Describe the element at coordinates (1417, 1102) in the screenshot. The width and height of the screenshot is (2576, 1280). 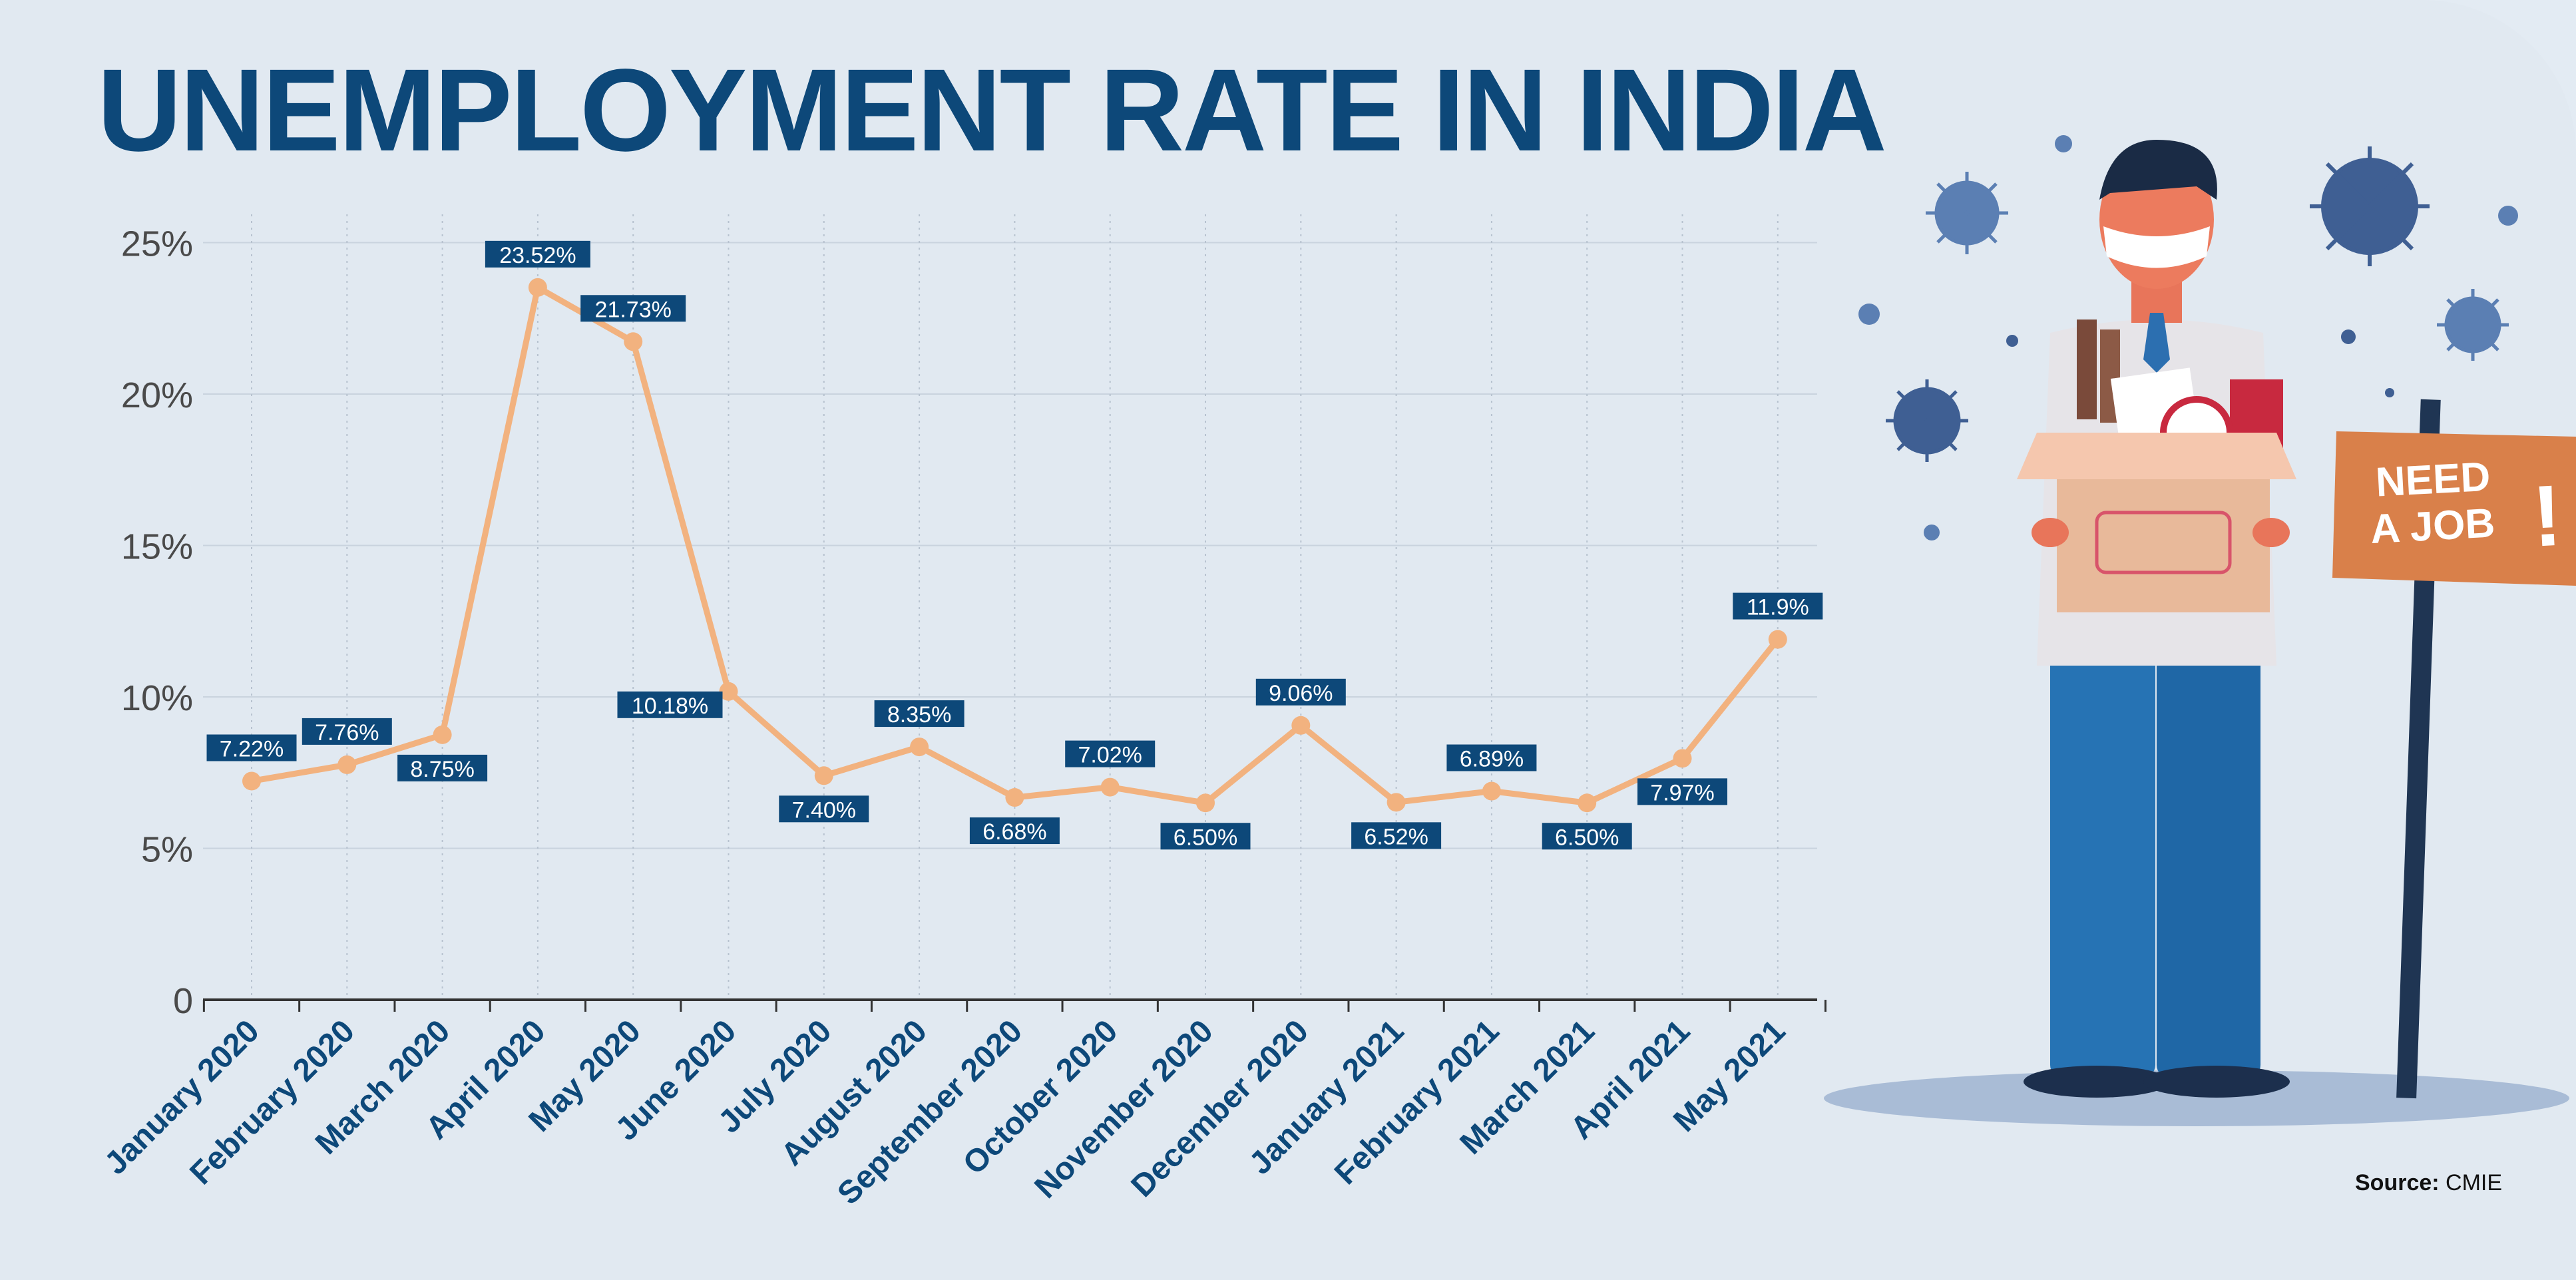
I see `x-category-label: February 2021` at that location.